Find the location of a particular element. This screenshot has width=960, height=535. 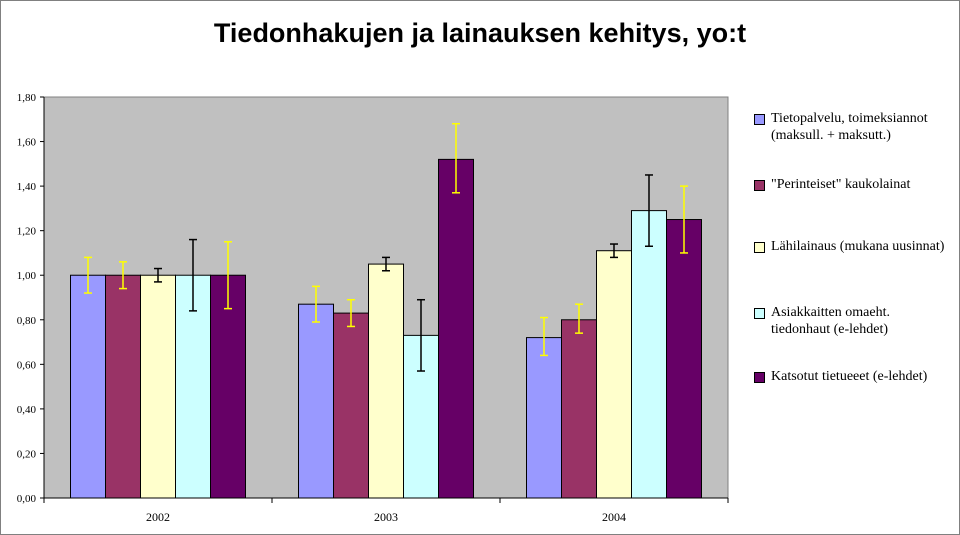

legend-item: Katsotut tietueeet (e-lehdet) is located at coordinates (840, 376).